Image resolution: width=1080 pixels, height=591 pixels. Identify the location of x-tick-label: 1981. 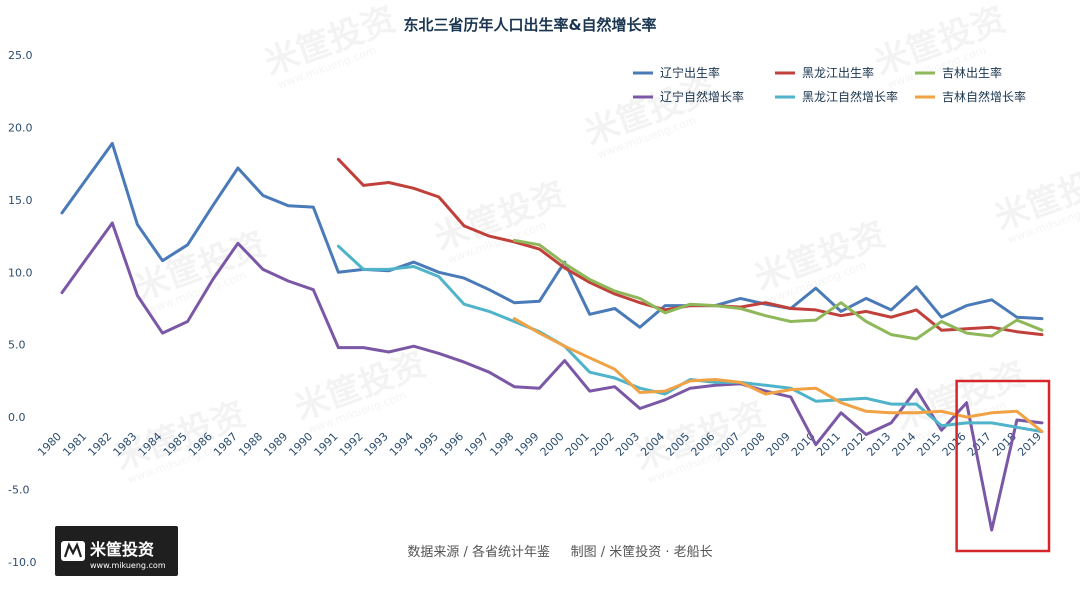
(74, 444).